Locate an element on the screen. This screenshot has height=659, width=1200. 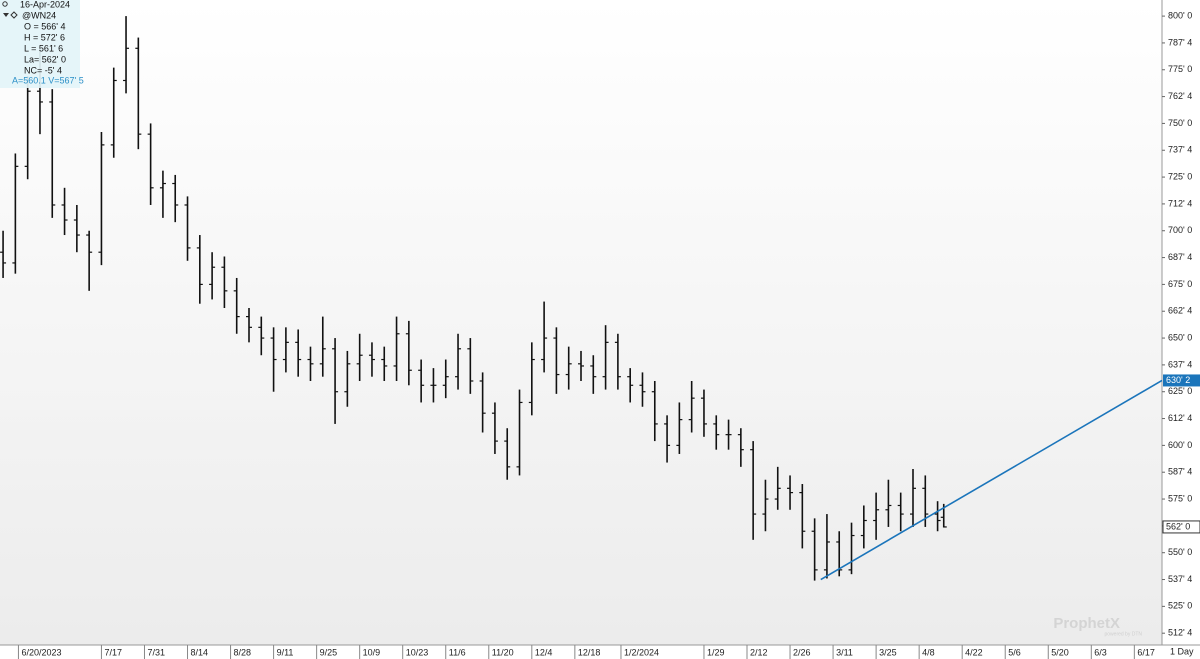
x-tick-label: 5/20 is located at coordinates (1060, 652).